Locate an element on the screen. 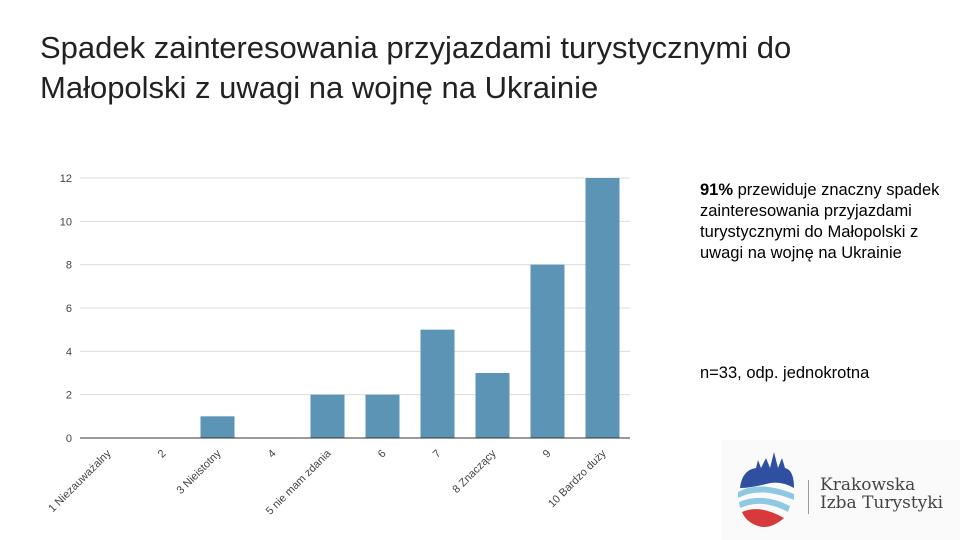  x-tick-label: 1 Niezauważalny is located at coordinates (80, 481).